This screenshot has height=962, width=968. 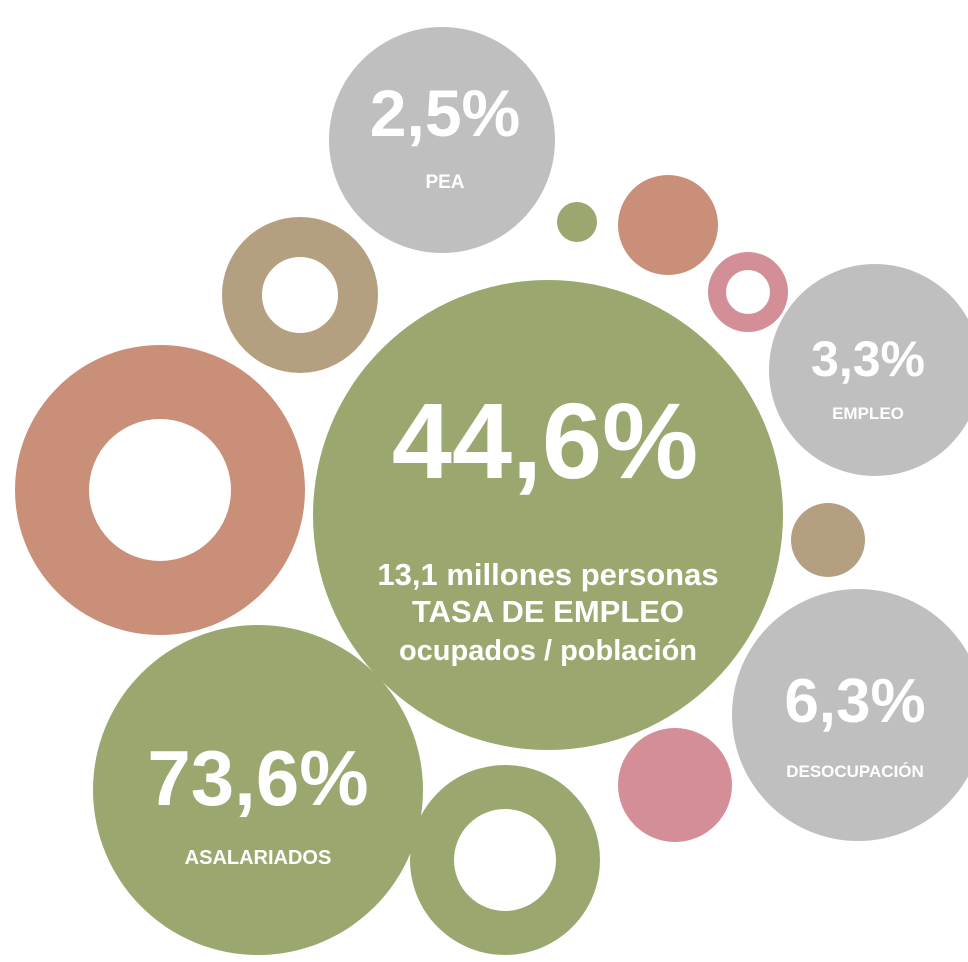 I want to click on tan-dot, so click(x=828, y=540).